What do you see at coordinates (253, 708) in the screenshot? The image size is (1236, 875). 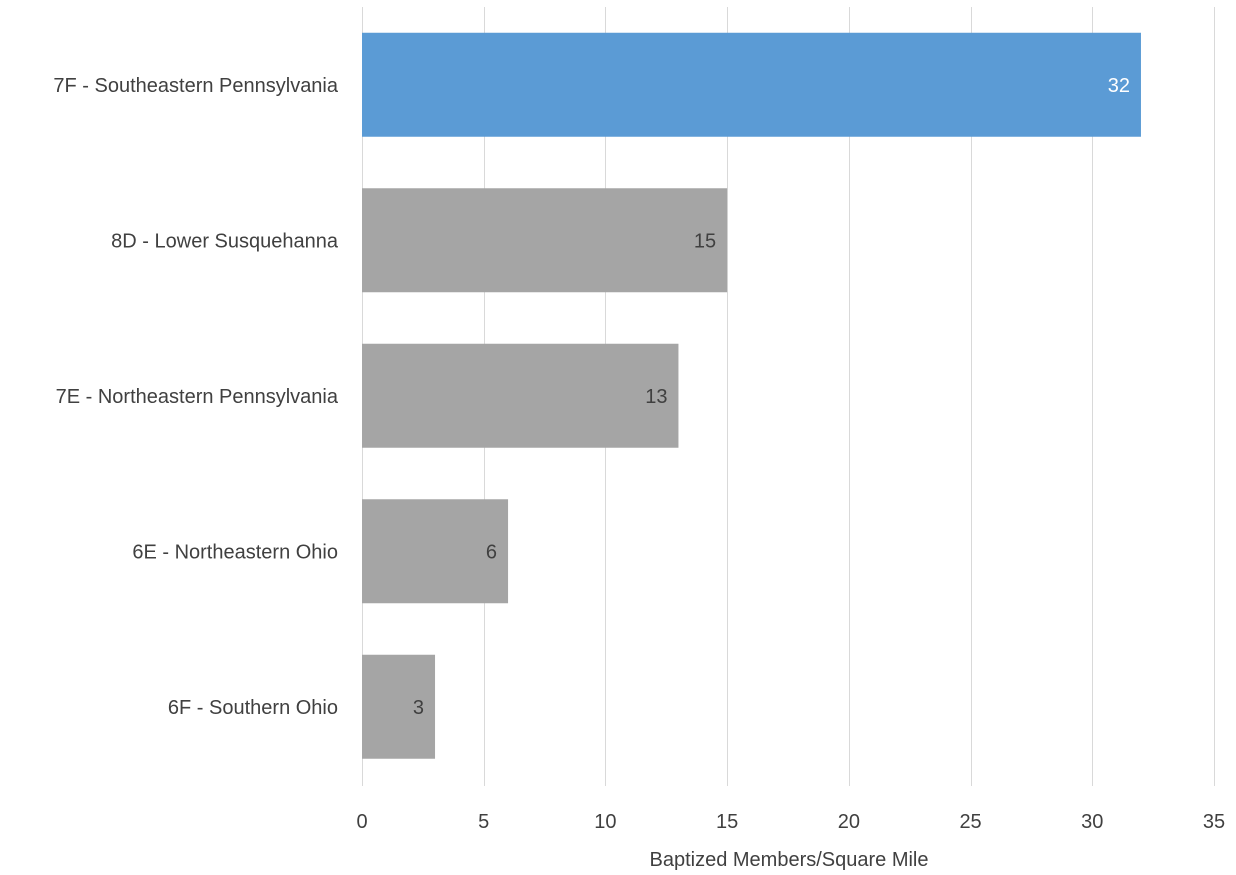 I see `category-label: 6F - Southern Ohio` at bounding box center [253, 708].